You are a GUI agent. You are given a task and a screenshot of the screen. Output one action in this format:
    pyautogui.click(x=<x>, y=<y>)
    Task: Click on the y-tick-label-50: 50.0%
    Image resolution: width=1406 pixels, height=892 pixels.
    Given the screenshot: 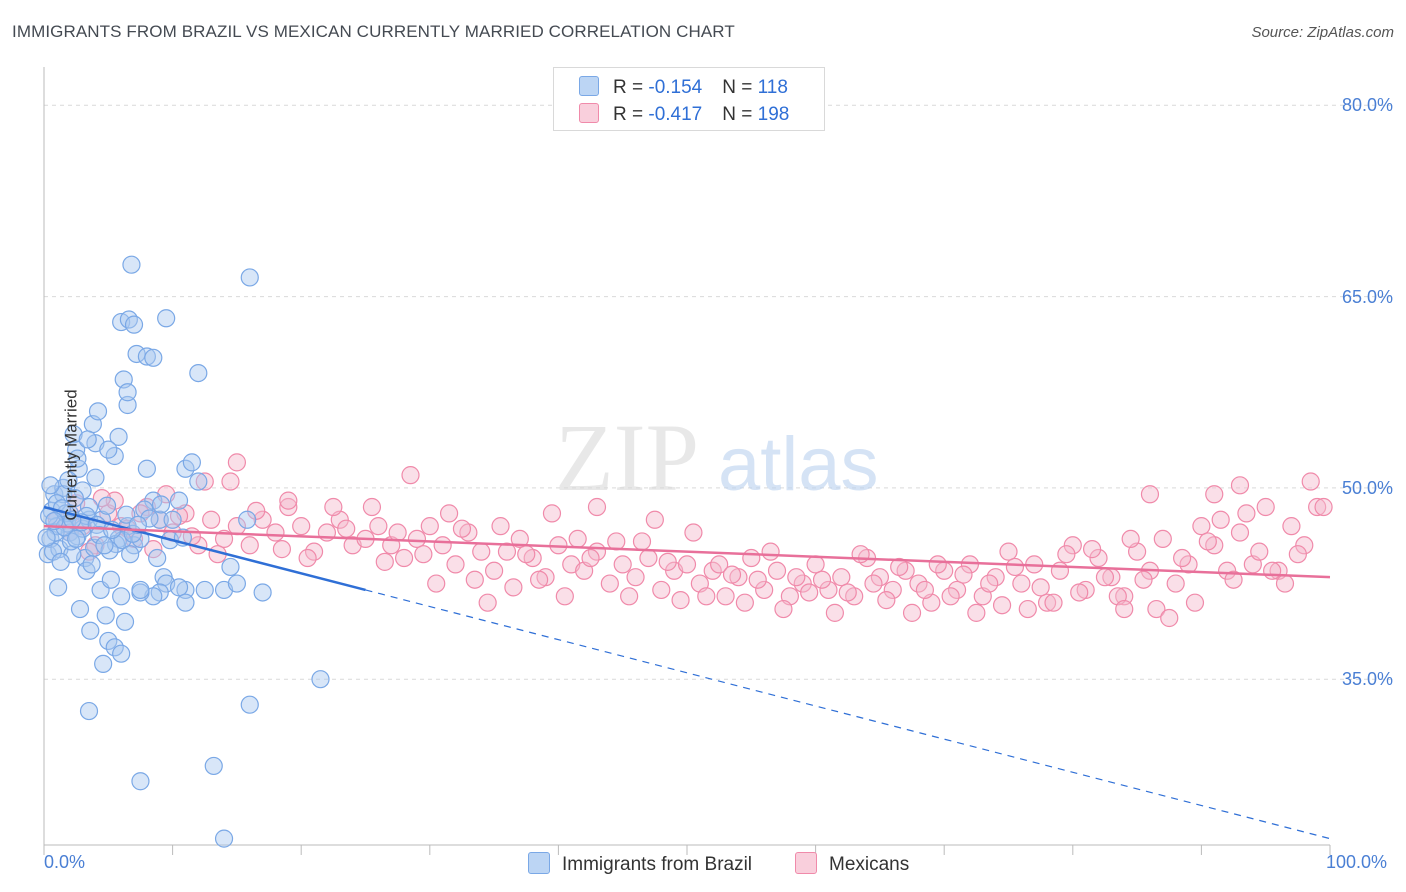 What is the action you would take?
    pyautogui.click(x=1367, y=487)
    